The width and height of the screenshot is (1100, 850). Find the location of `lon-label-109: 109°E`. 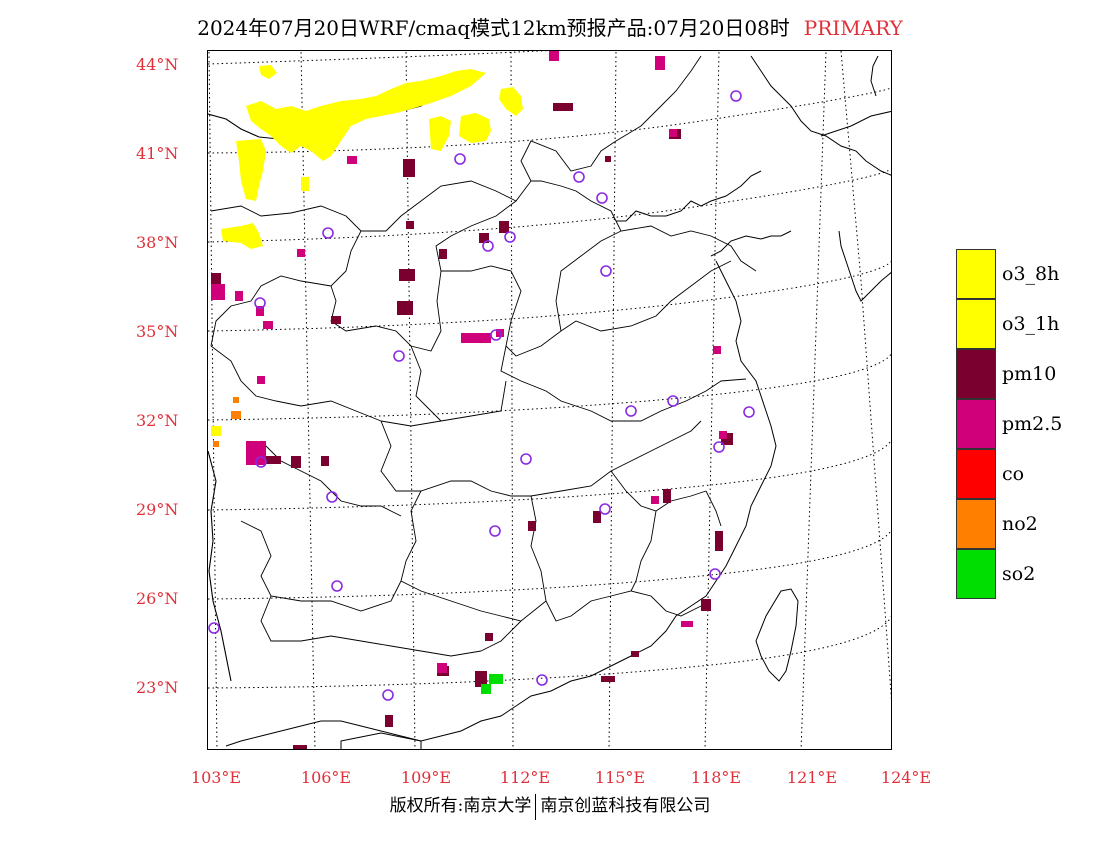

lon-label-109: 109°E is located at coordinates (426, 777).